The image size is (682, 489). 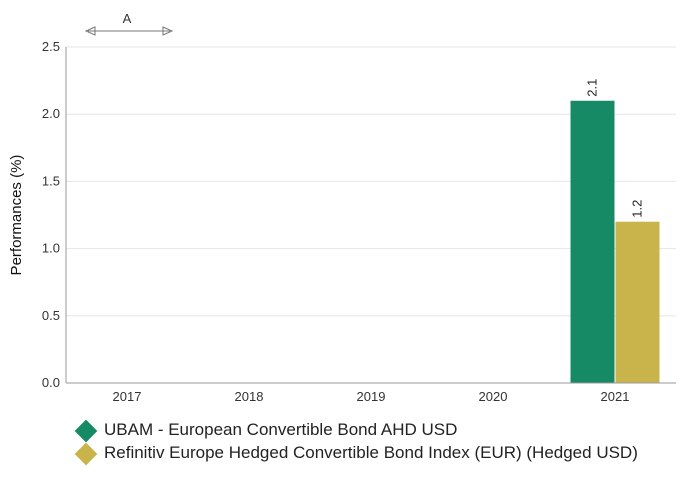 What do you see at coordinates (249, 396) in the screenshot?
I see `x-tick-label: 2018` at bounding box center [249, 396].